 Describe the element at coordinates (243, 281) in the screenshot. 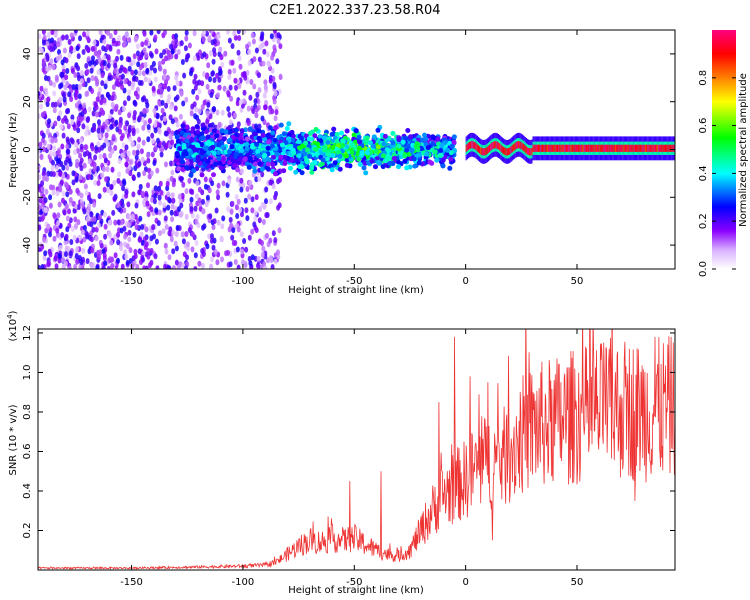

I see `spectrogram-x-tick-label: -100` at that location.